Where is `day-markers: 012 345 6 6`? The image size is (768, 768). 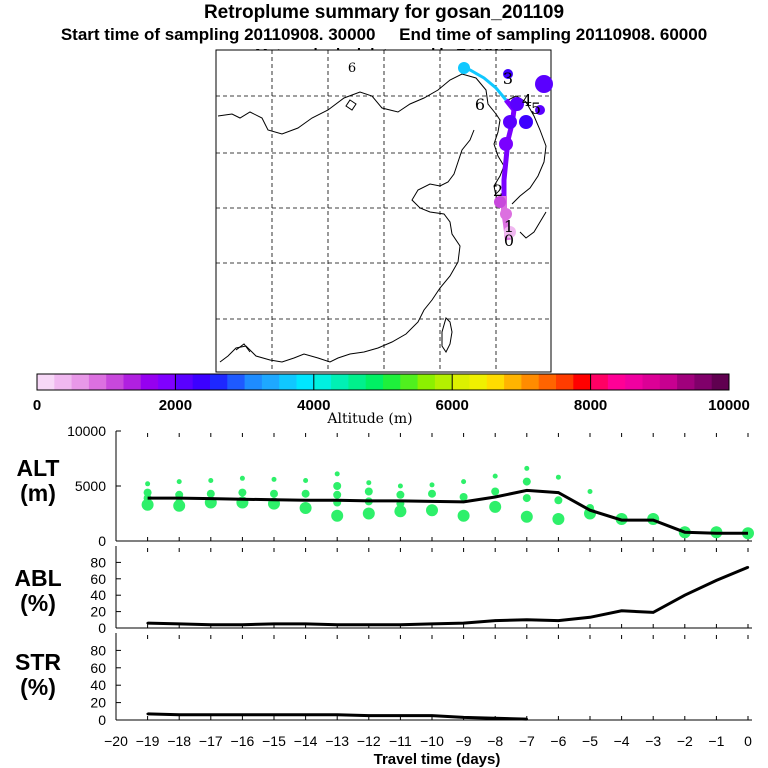
day-markers: 012 345 6 6 is located at coordinates (444, 155).